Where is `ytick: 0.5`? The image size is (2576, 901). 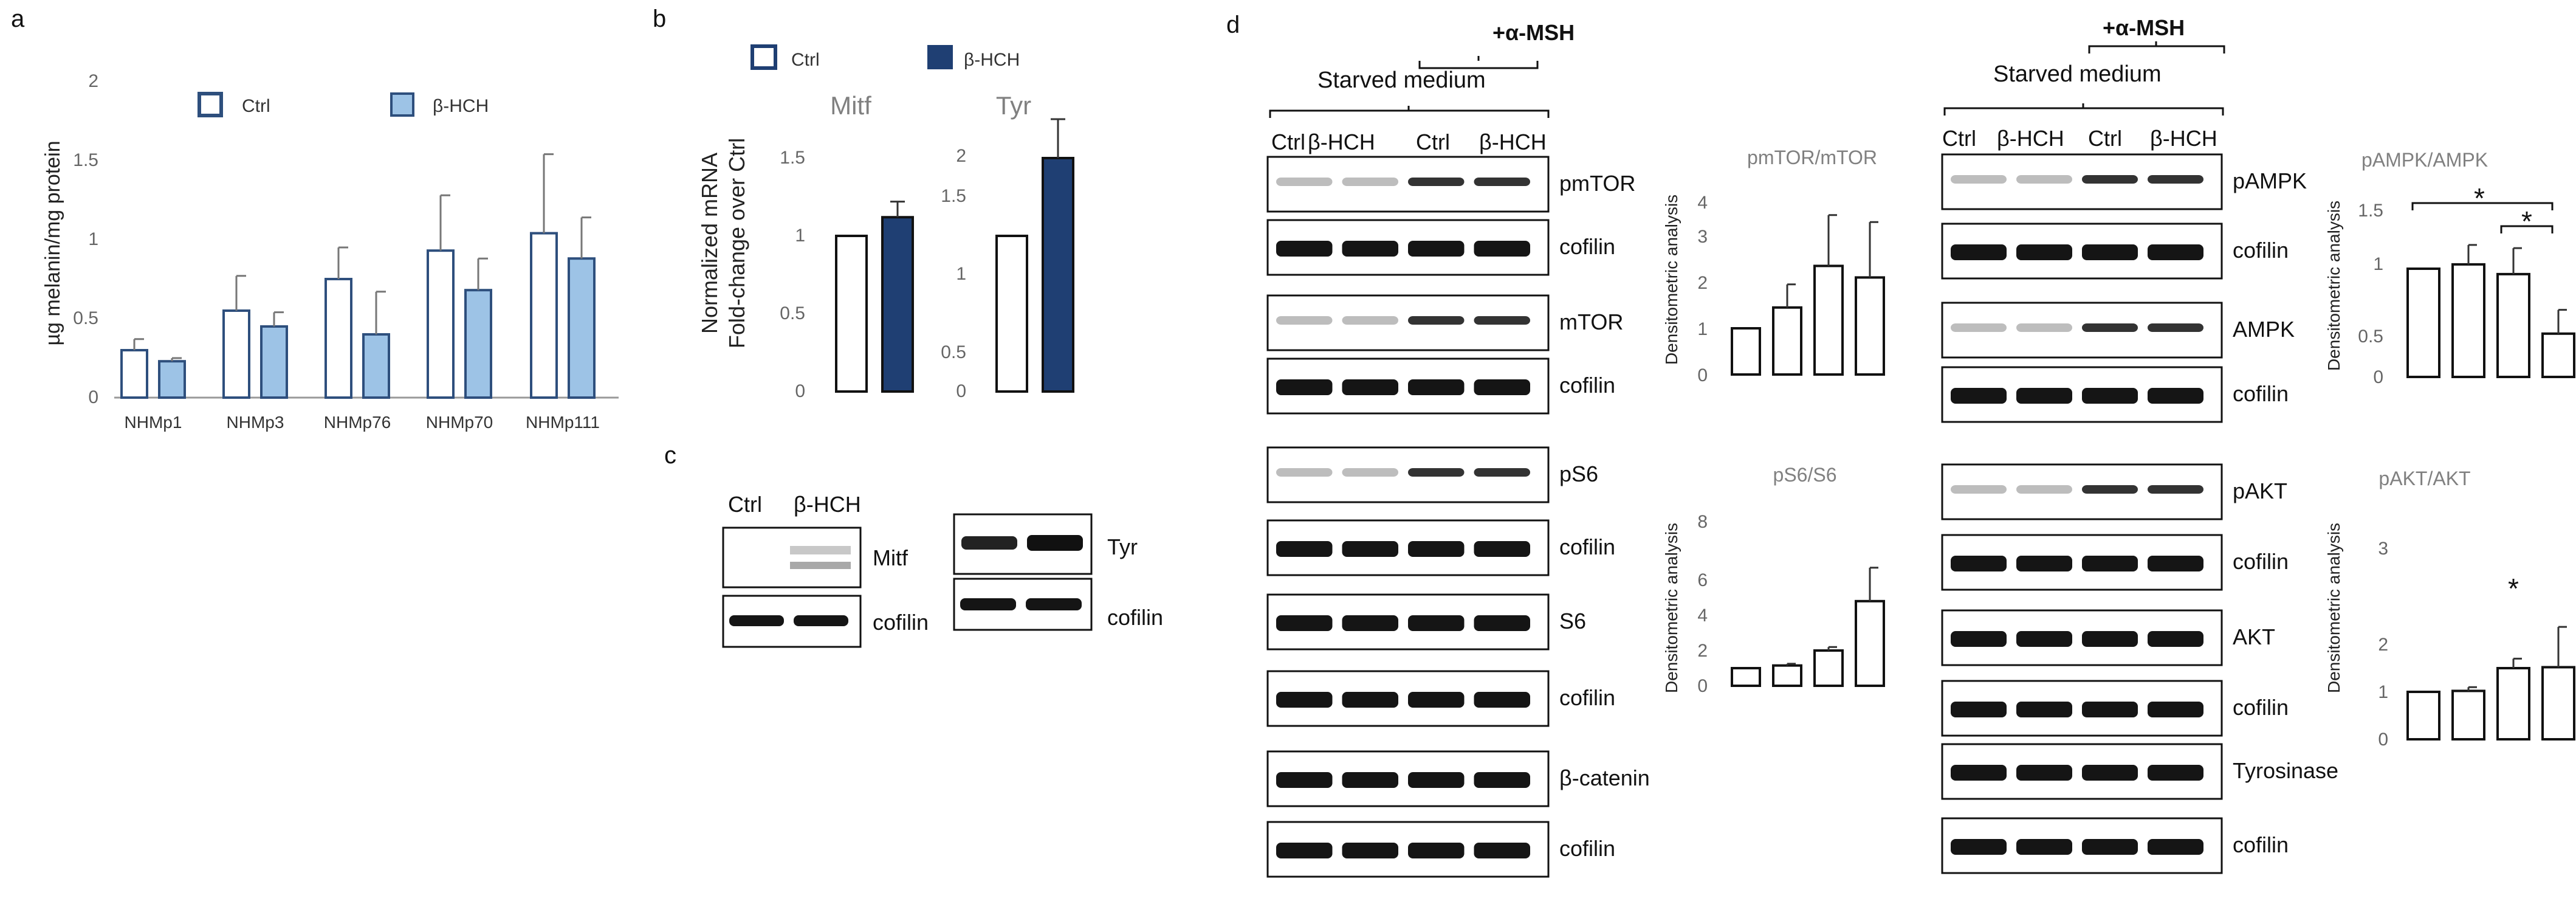 ytick: 0.5 is located at coordinates (85, 318).